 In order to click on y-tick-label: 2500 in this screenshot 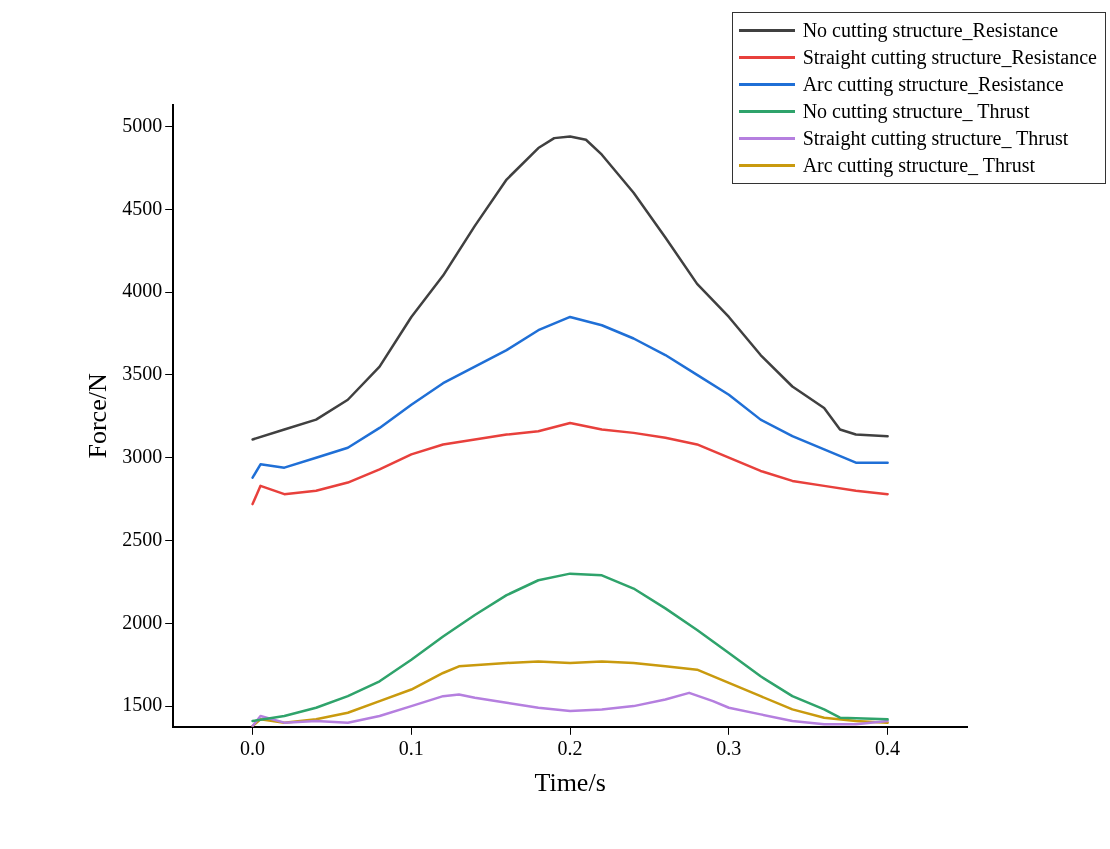, I will do `click(142, 538)`.